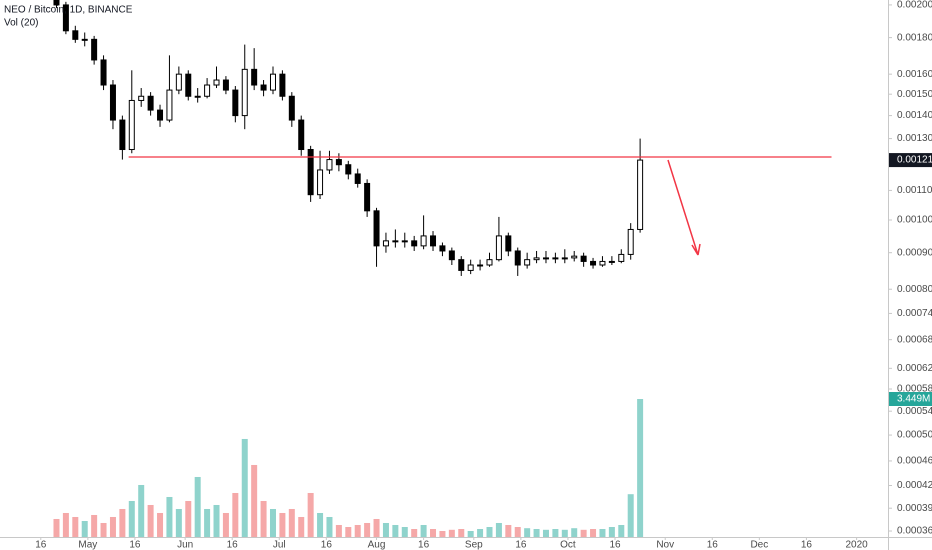  What do you see at coordinates (568, 545) in the screenshot?
I see `x-tick-label: Oct` at bounding box center [568, 545].